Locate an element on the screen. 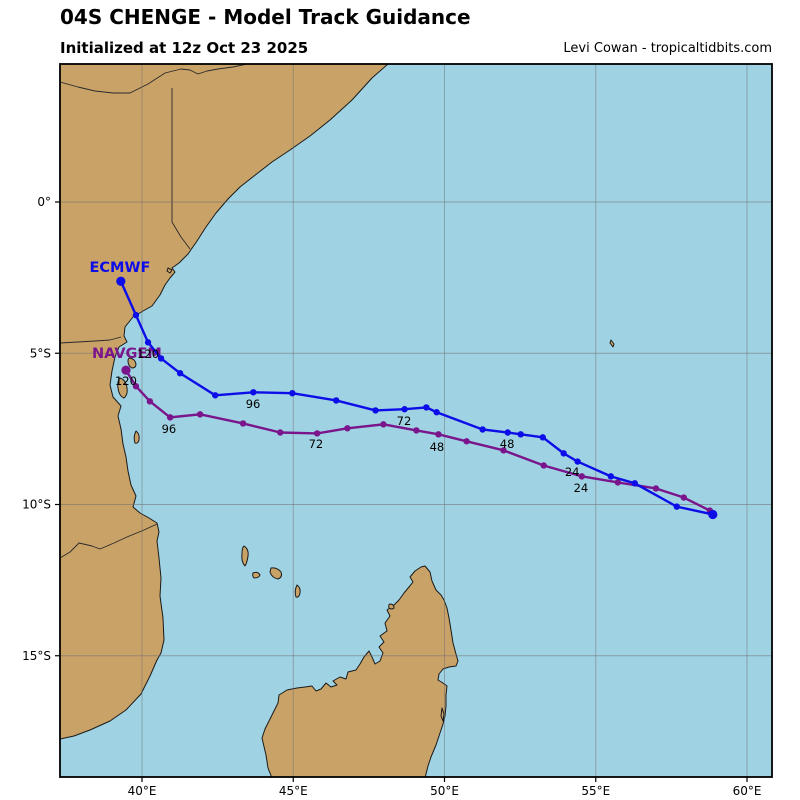  track-line-navgem is located at coordinates (417, 440).